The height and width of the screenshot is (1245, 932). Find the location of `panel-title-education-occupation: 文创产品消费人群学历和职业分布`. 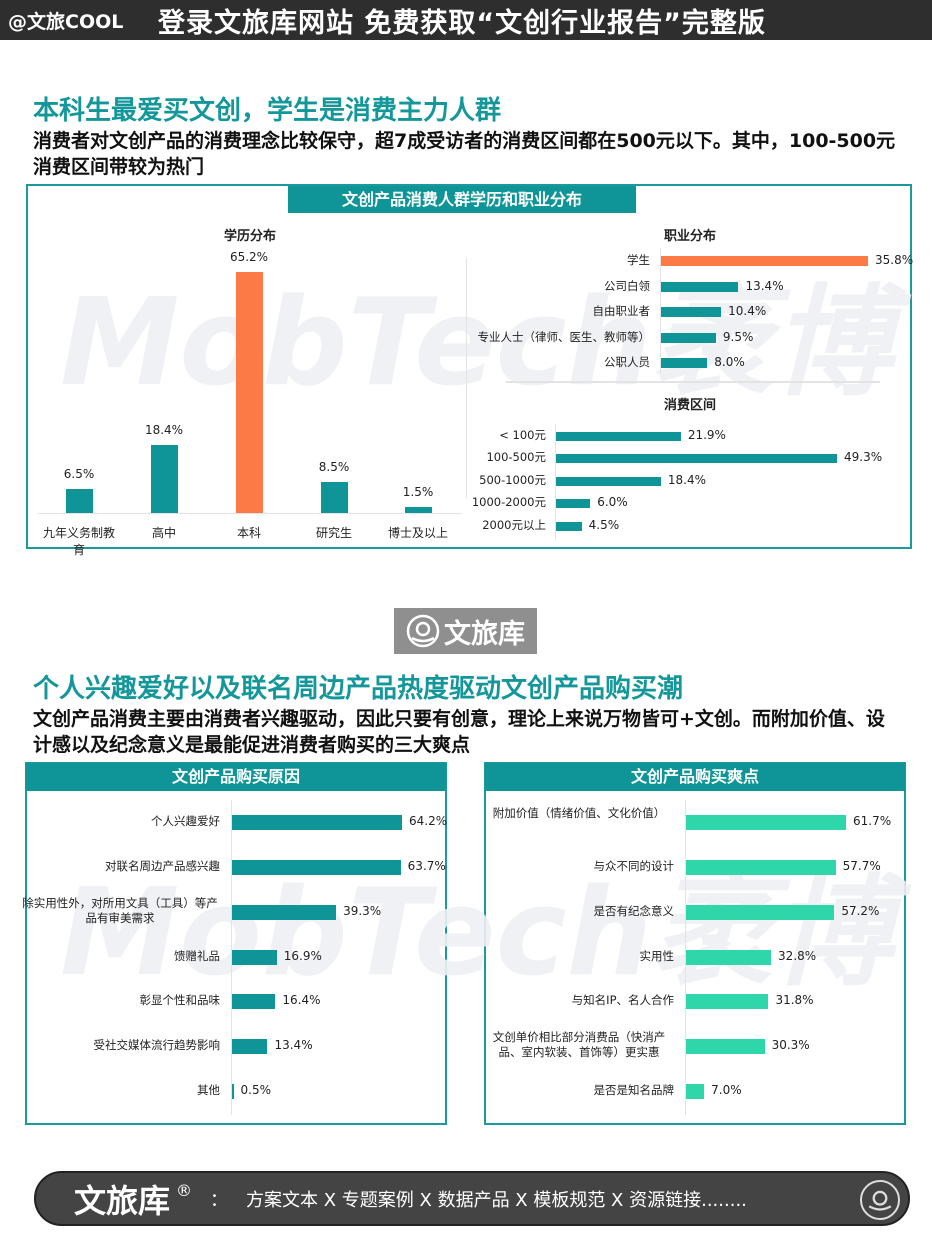

panel-title-education-occupation: 文创产品消费人群学历和职业分布 is located at coordinates (462, 199).